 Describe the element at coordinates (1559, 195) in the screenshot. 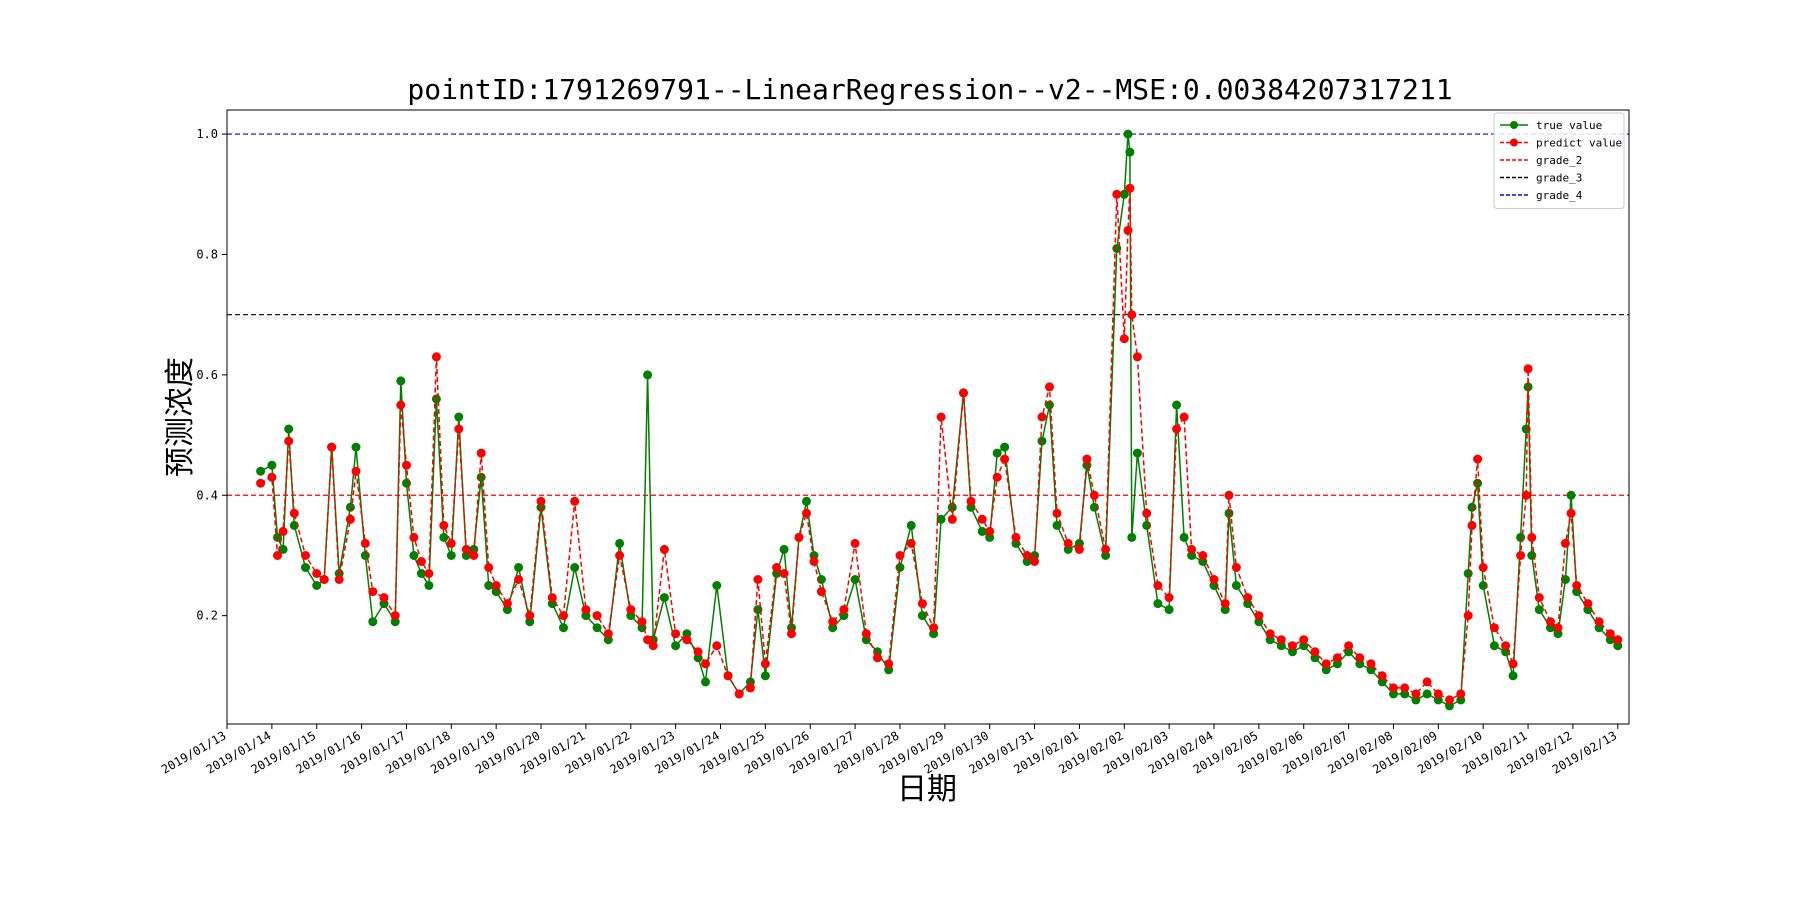

I see `legend-label: grade_4` at that location.